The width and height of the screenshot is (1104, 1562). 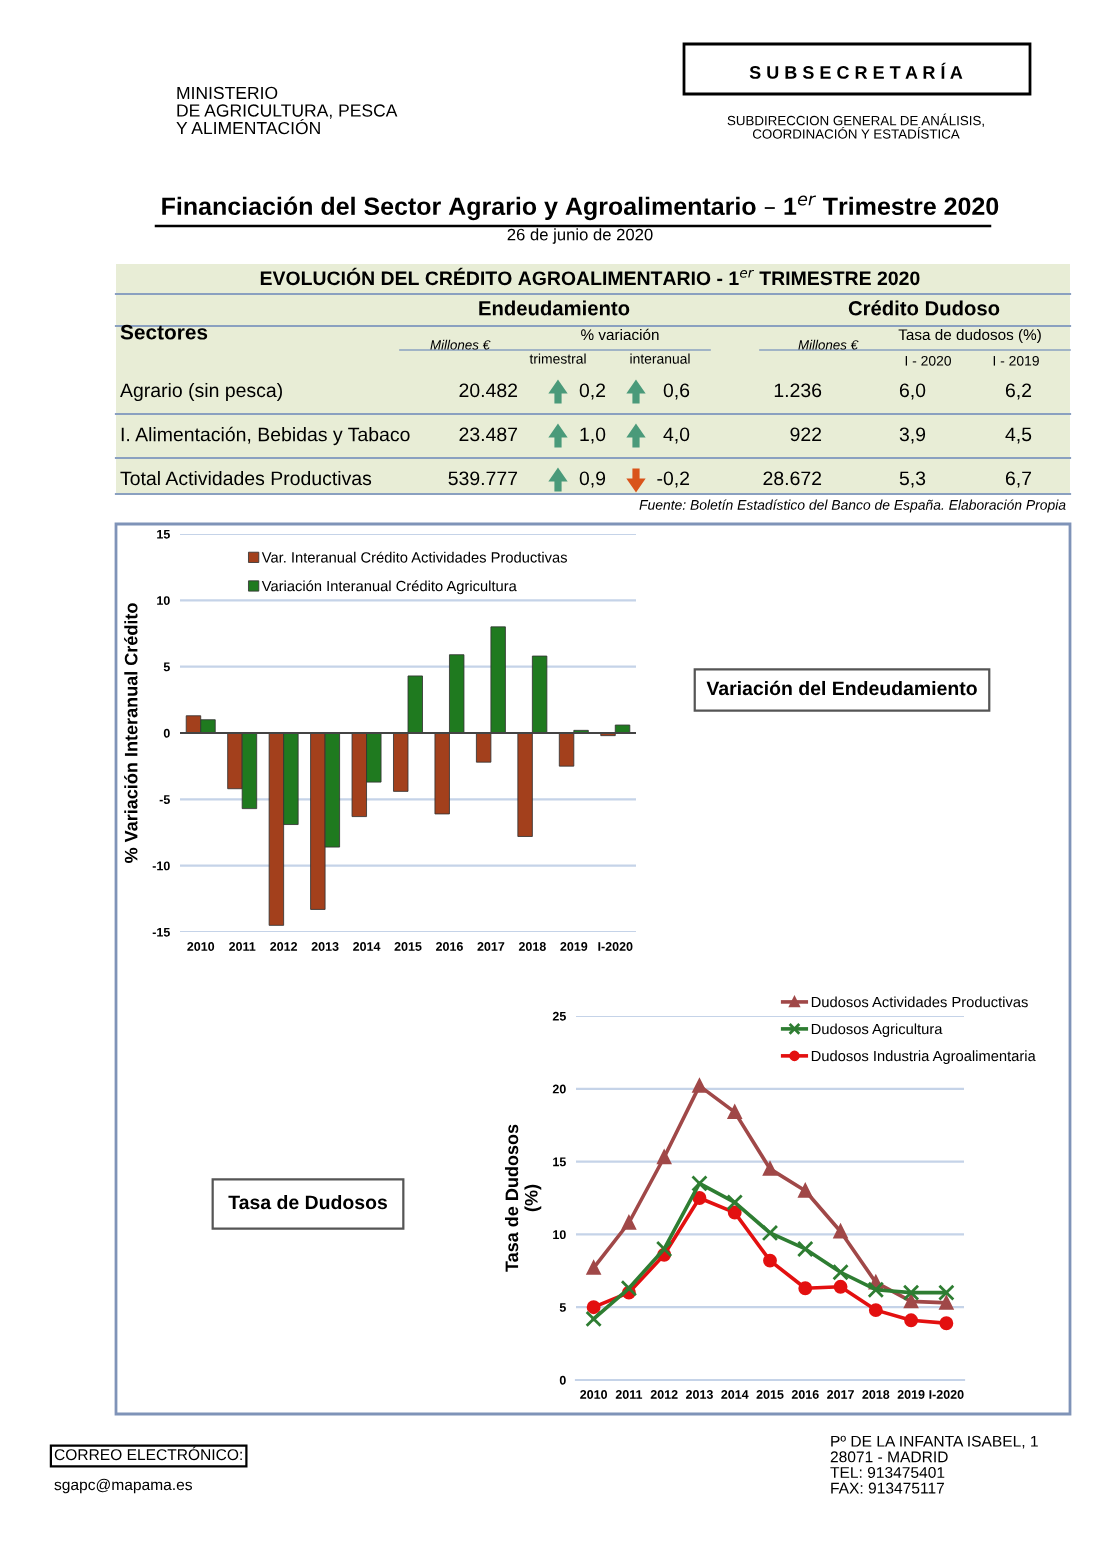 I want to click on text: Endeudamiento, so click(x=554, y=308).